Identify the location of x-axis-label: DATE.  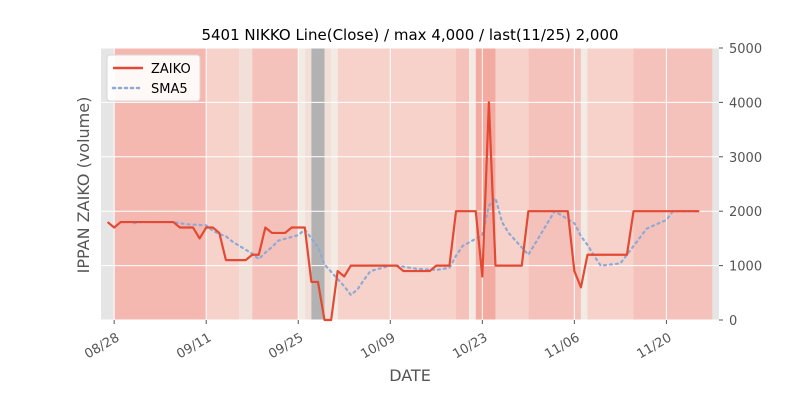
(410, 375).